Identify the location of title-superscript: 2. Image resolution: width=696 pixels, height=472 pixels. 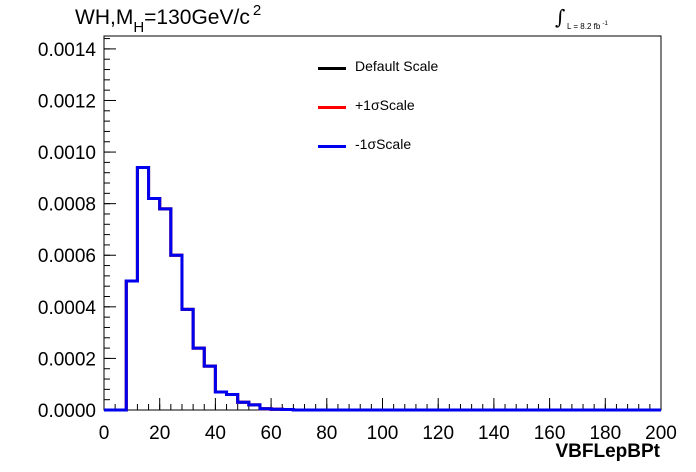
(257, 10).